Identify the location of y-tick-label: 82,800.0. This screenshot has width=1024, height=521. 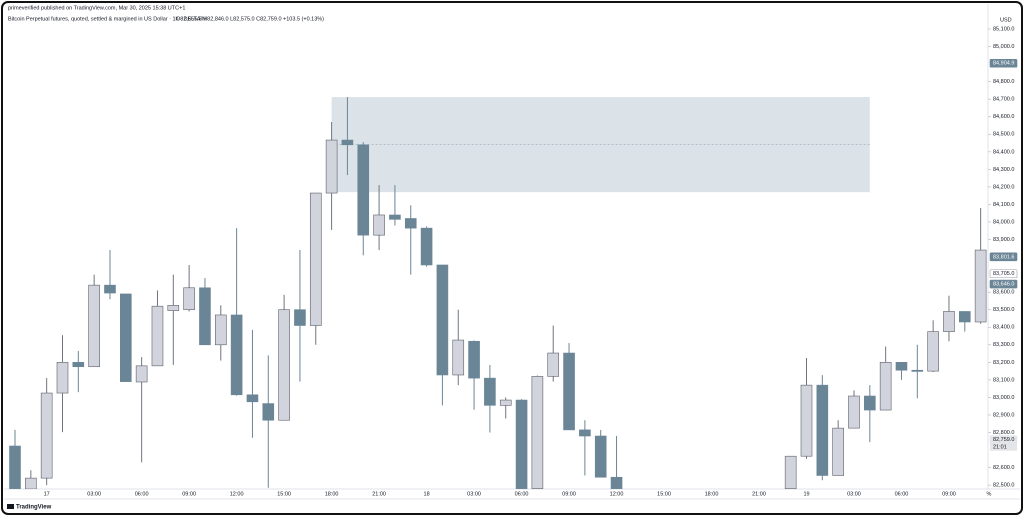
(1003, 433).